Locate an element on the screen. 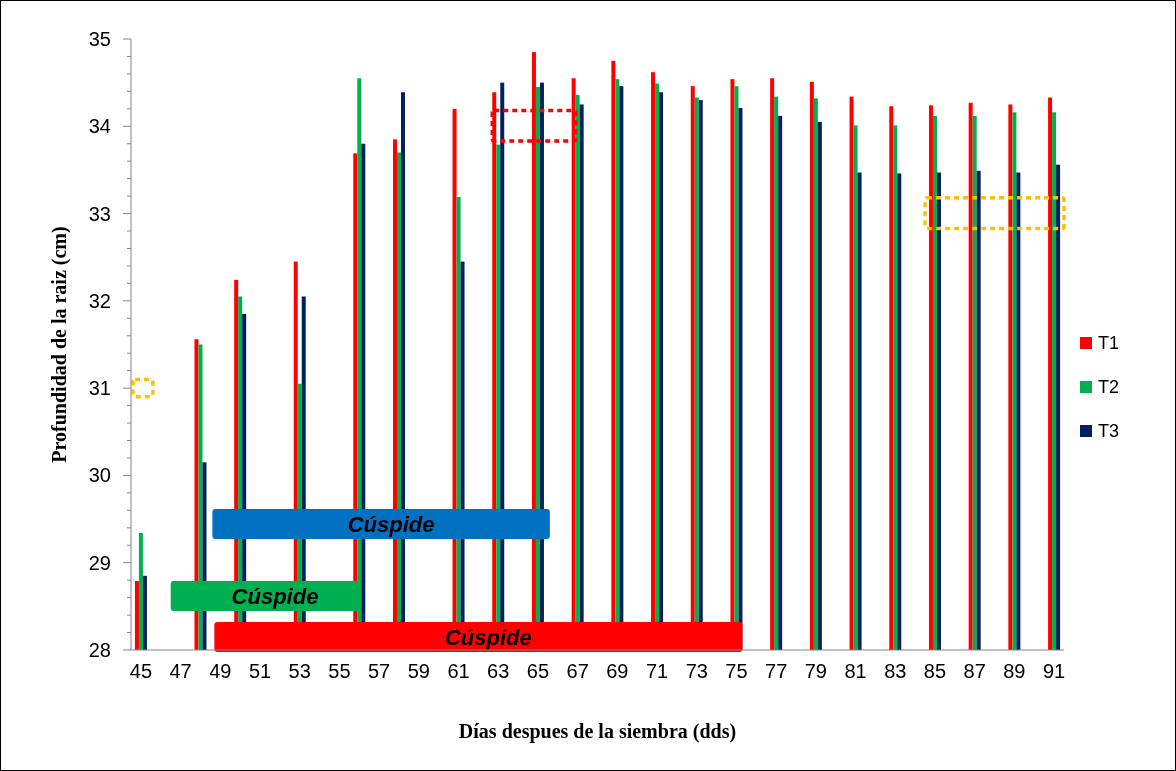 The width and height of the screenshot is (1176, 771). legend-label: T1 is located at coordinates (1109, 343).